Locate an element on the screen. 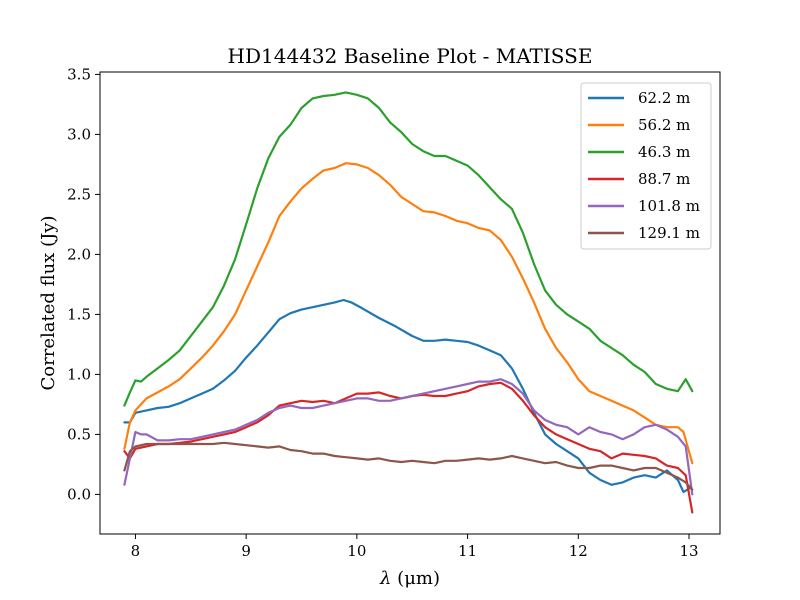 This screenshot has width=800, height=600. y-tick-label: 3.5 is located at coordinates (79, 74).